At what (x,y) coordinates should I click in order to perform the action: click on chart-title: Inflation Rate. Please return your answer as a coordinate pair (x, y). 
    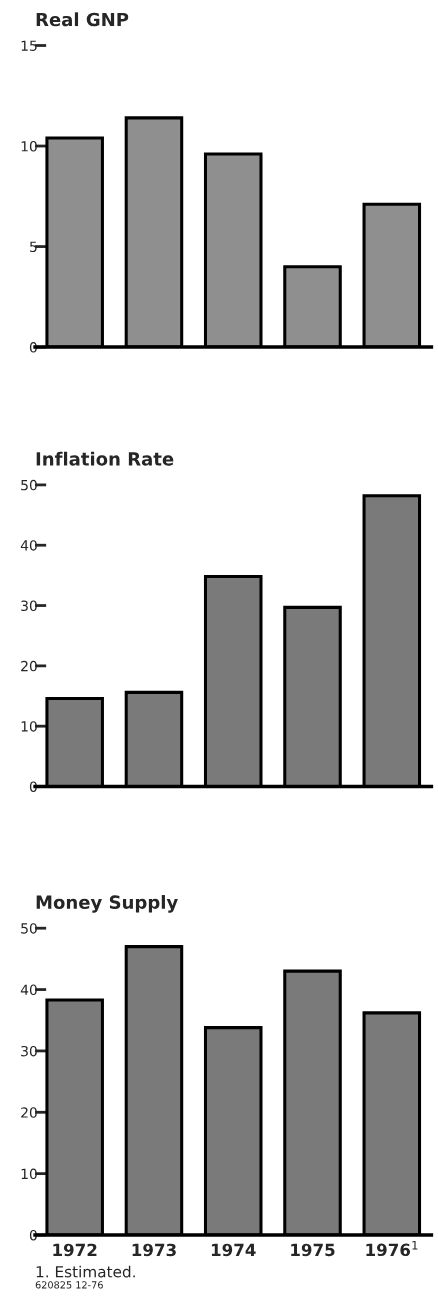
    Looking at the image, I should click on (105, 458).